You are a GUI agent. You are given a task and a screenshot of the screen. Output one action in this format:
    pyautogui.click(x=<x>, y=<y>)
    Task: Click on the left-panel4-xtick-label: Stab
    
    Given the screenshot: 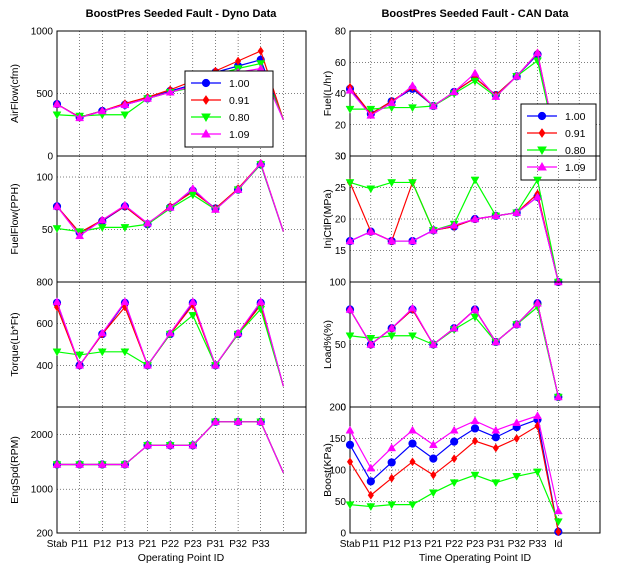 What is the action you would take?
    pyautogui.click(x=57, y=544)
    